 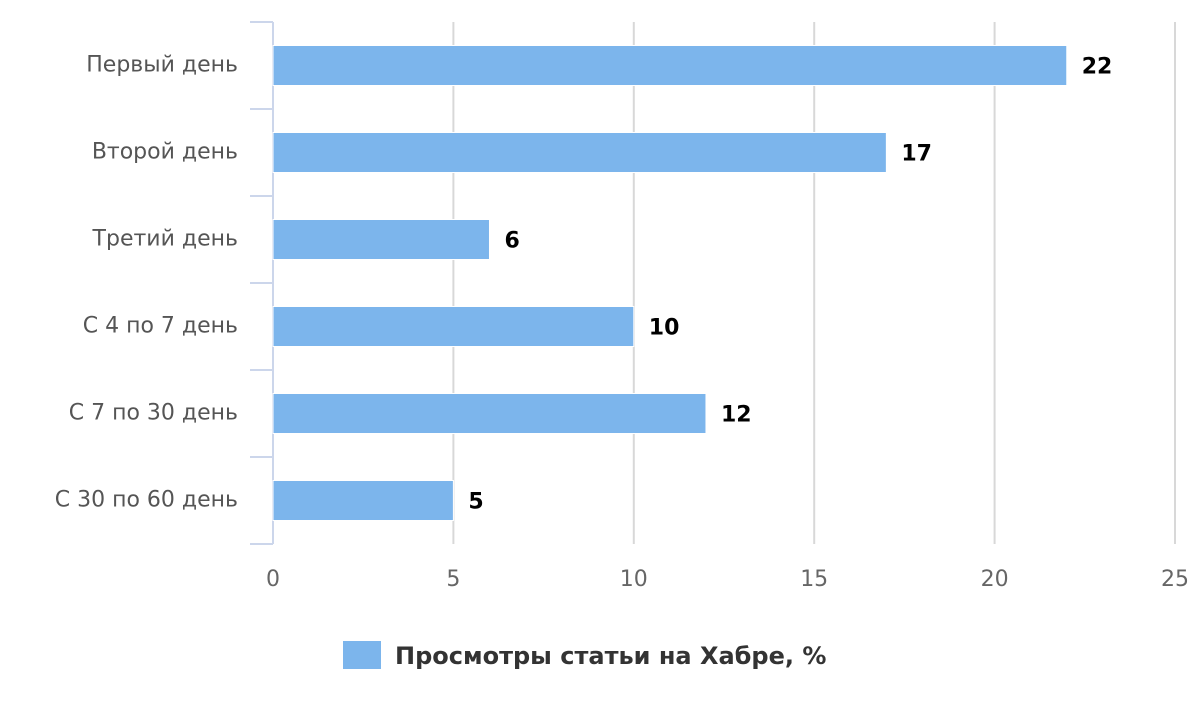 I want to click on y-tick-label: С 7 по 30 день, so click(x=153, y=413).